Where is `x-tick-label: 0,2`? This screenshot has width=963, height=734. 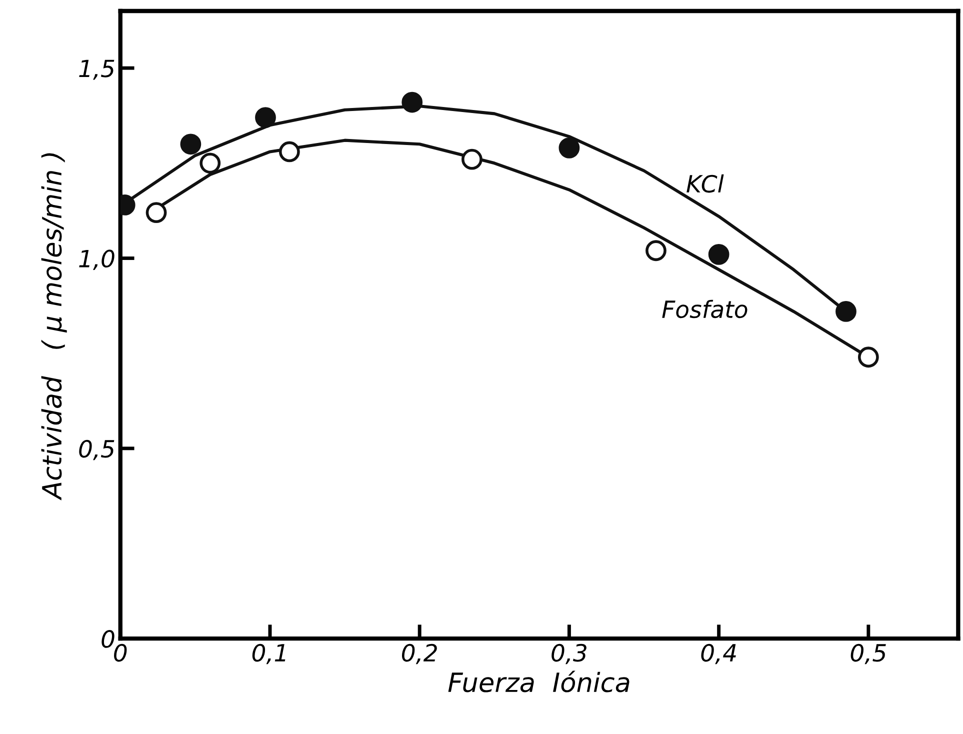
x-tick-label: 0,2 is located at coordinates (419, 654).